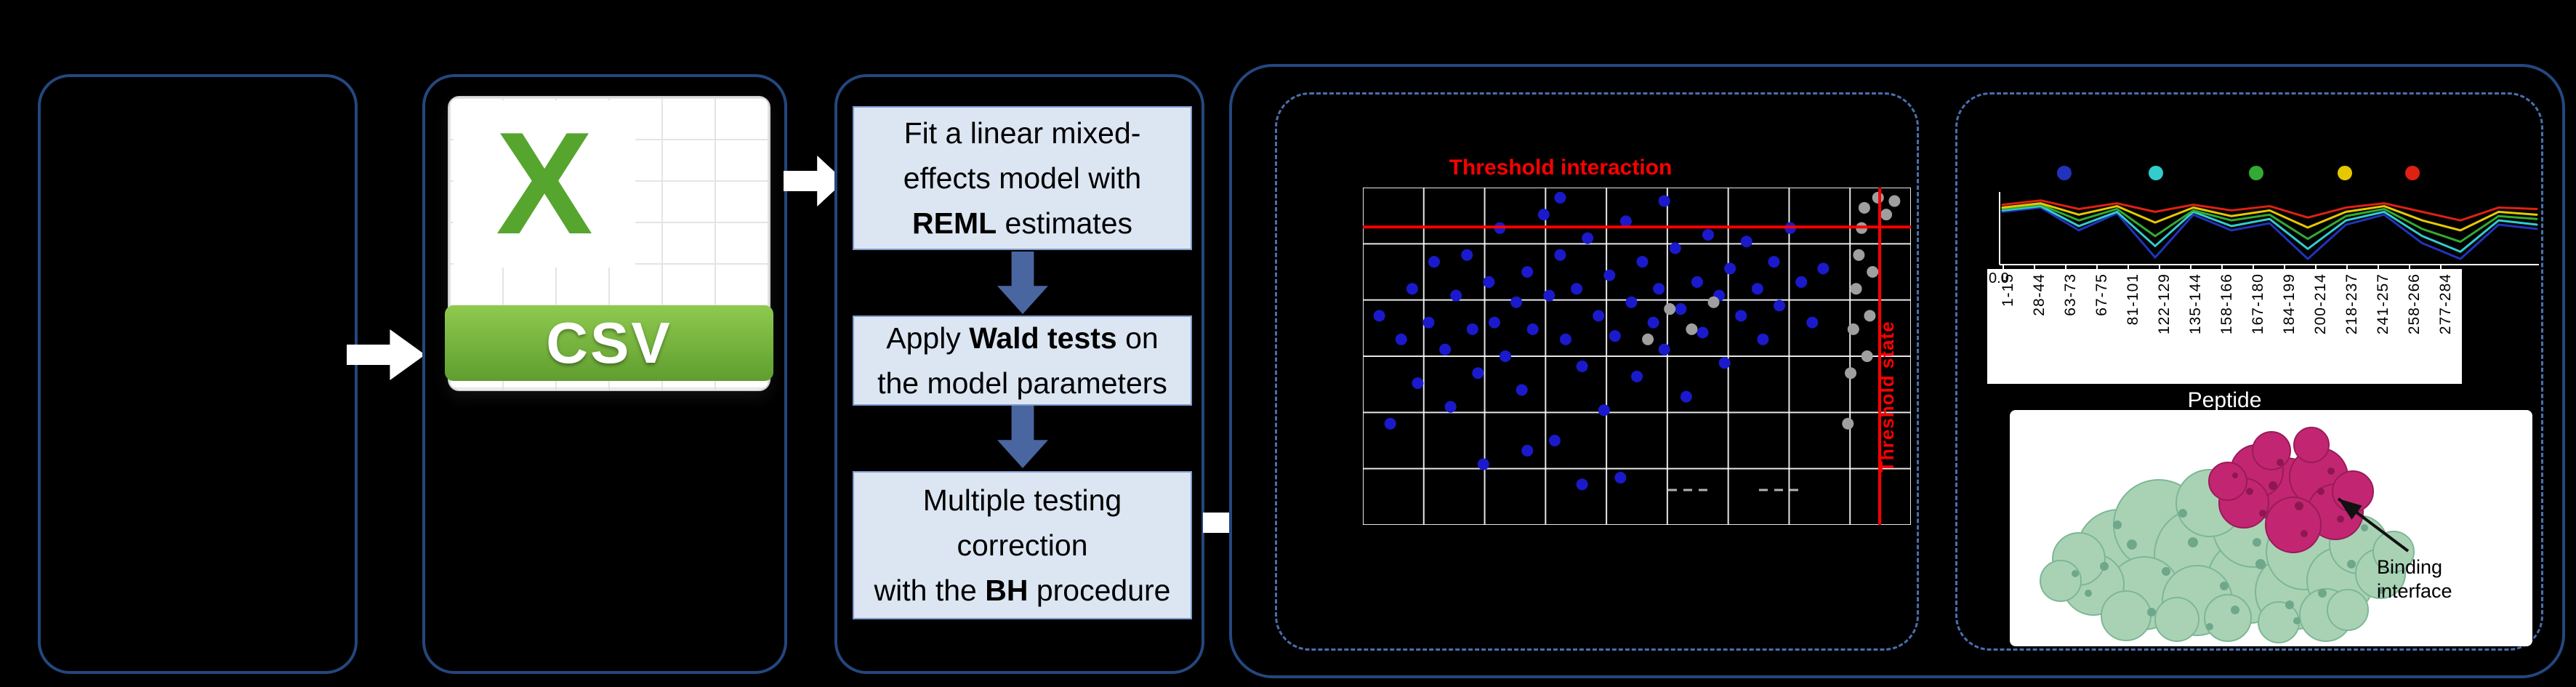  Describe the element at coordinates (1022, 133) in the screenshot. I see `reml-line-1: Fit a linear mixed-` at that location.